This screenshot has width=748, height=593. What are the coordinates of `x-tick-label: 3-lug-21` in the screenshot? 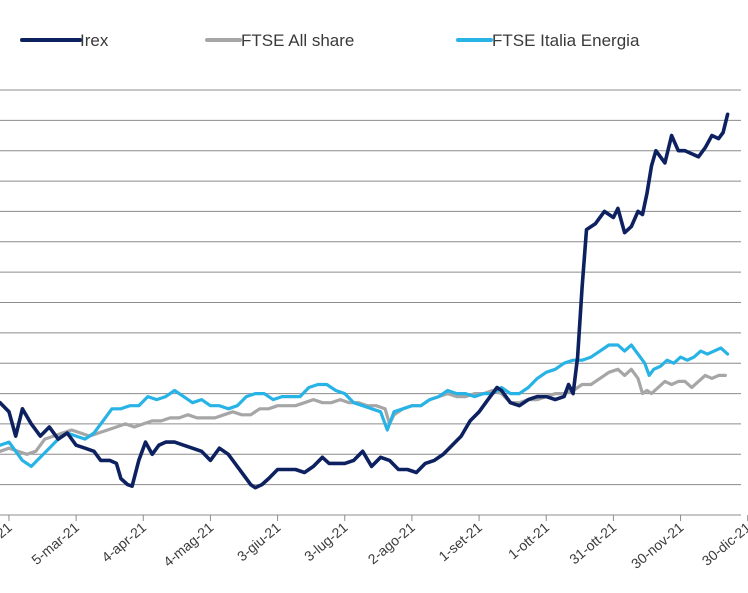 It's located at (326, 541).